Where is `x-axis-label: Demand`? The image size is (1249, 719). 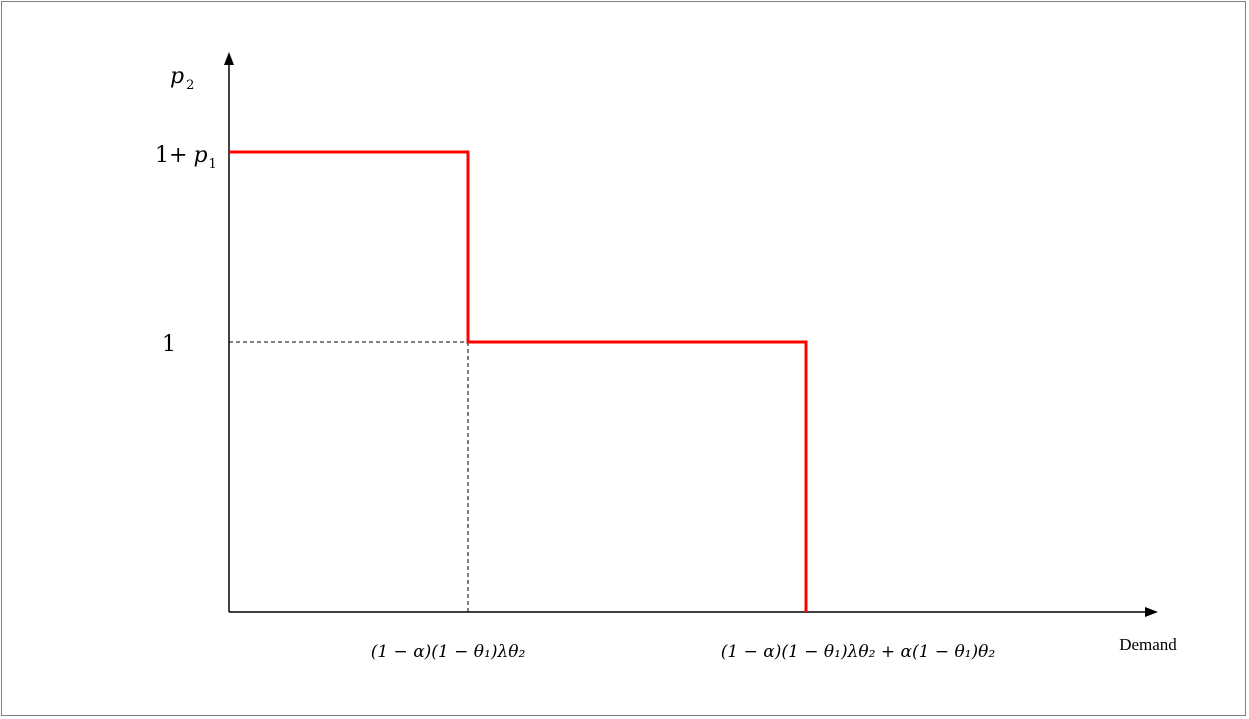 x-axis-label: Demand is located at coordinates (1148, 644).